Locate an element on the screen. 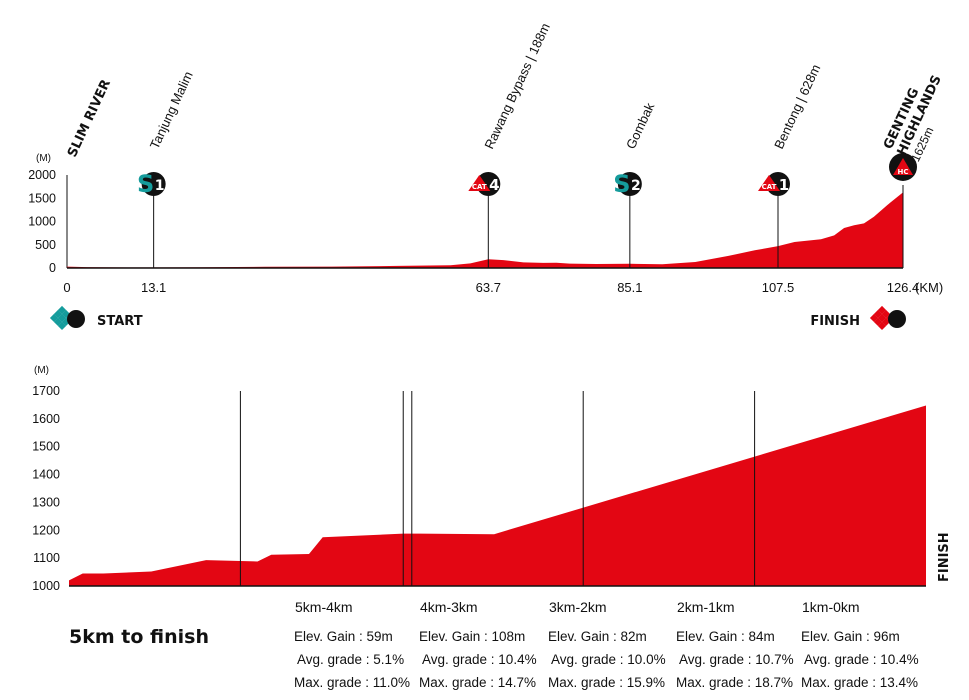  sprint-number: 2 is located at coordinates (636, 186).